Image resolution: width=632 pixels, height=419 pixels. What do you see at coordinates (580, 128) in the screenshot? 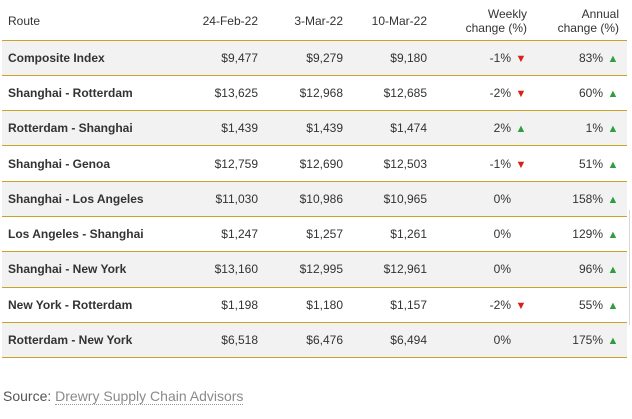
I see `annual-change-cell: 1% ▲` at bounding box center [580, 128].